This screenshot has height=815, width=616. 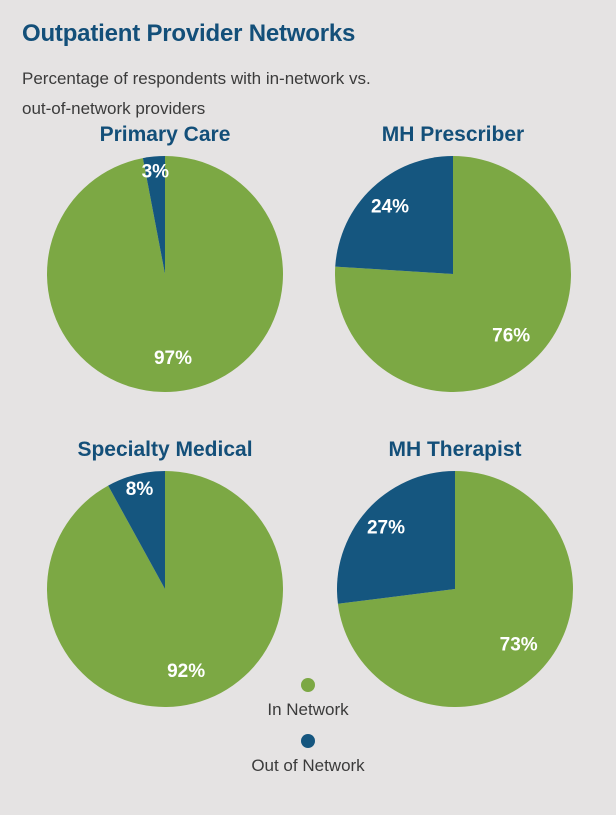 I want to click on pie-svg-mh-therapist: 73% 27%, so click(x=455, y=589).